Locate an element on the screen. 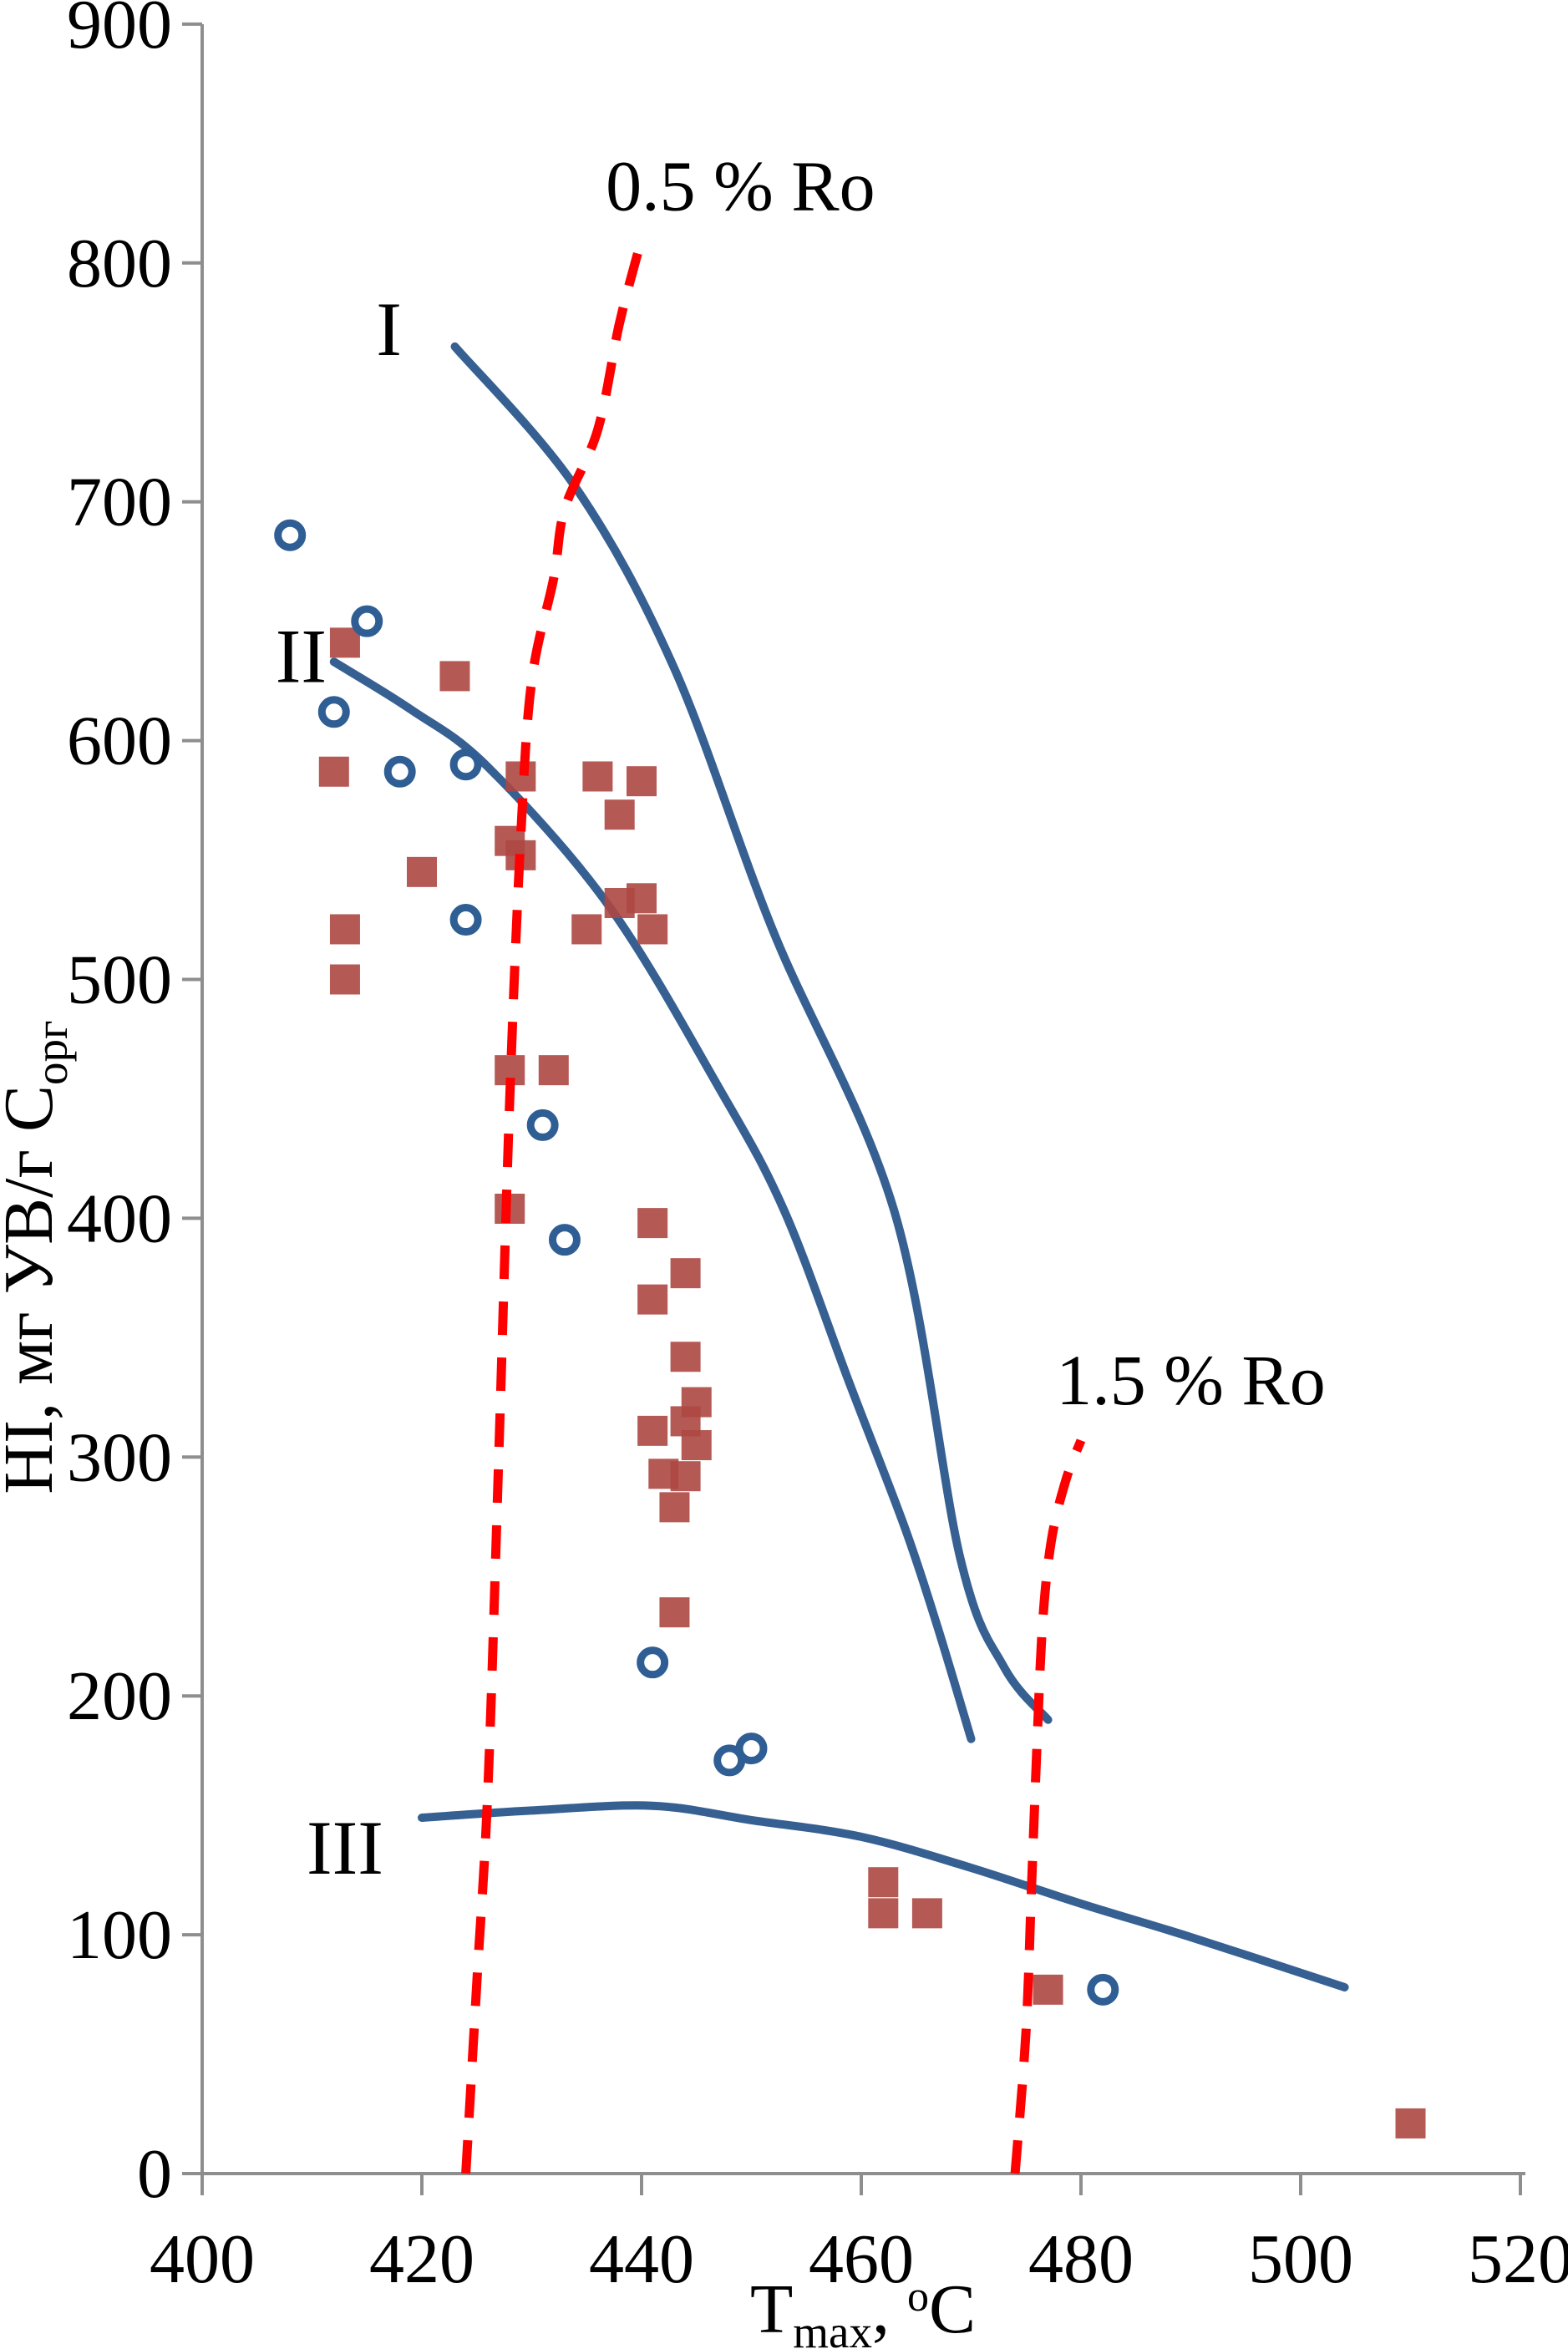 This screenshot has width=1568, height=2349. ro-0.5-label: 0.5 % Ro is located at coordinates (741, 185).